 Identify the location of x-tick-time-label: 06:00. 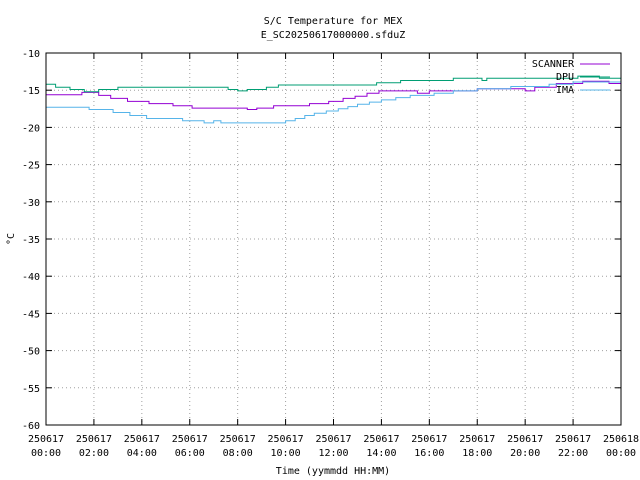
(190, 453).